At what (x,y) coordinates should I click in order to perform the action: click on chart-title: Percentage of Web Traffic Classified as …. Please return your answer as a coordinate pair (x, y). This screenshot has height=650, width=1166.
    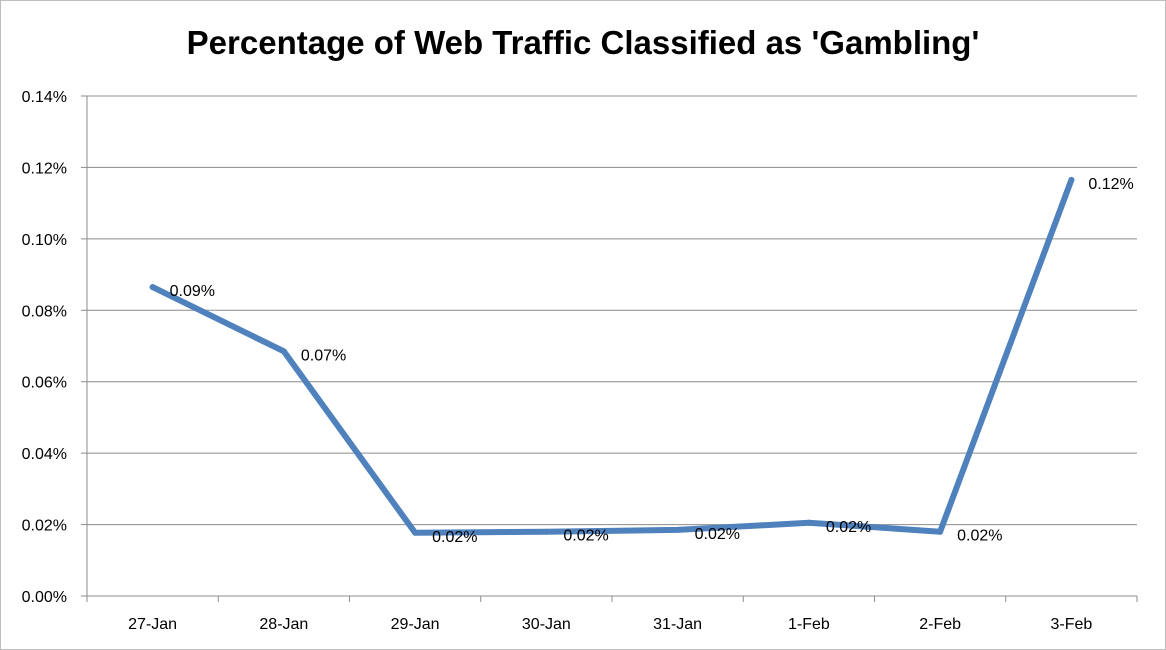
    Looking at the image, I should click on (583, 42).